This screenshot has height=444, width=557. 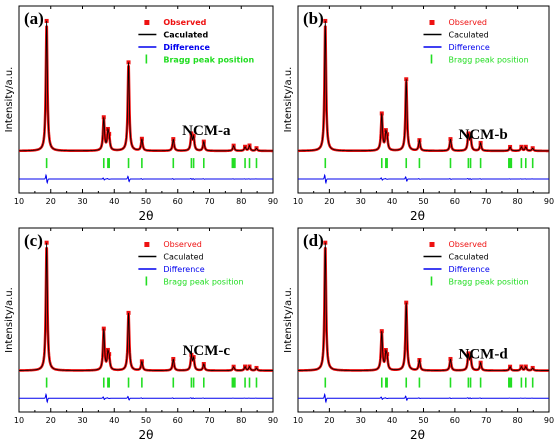 I want to click on sample-label: NCM-b, so click(x=483, y=135).